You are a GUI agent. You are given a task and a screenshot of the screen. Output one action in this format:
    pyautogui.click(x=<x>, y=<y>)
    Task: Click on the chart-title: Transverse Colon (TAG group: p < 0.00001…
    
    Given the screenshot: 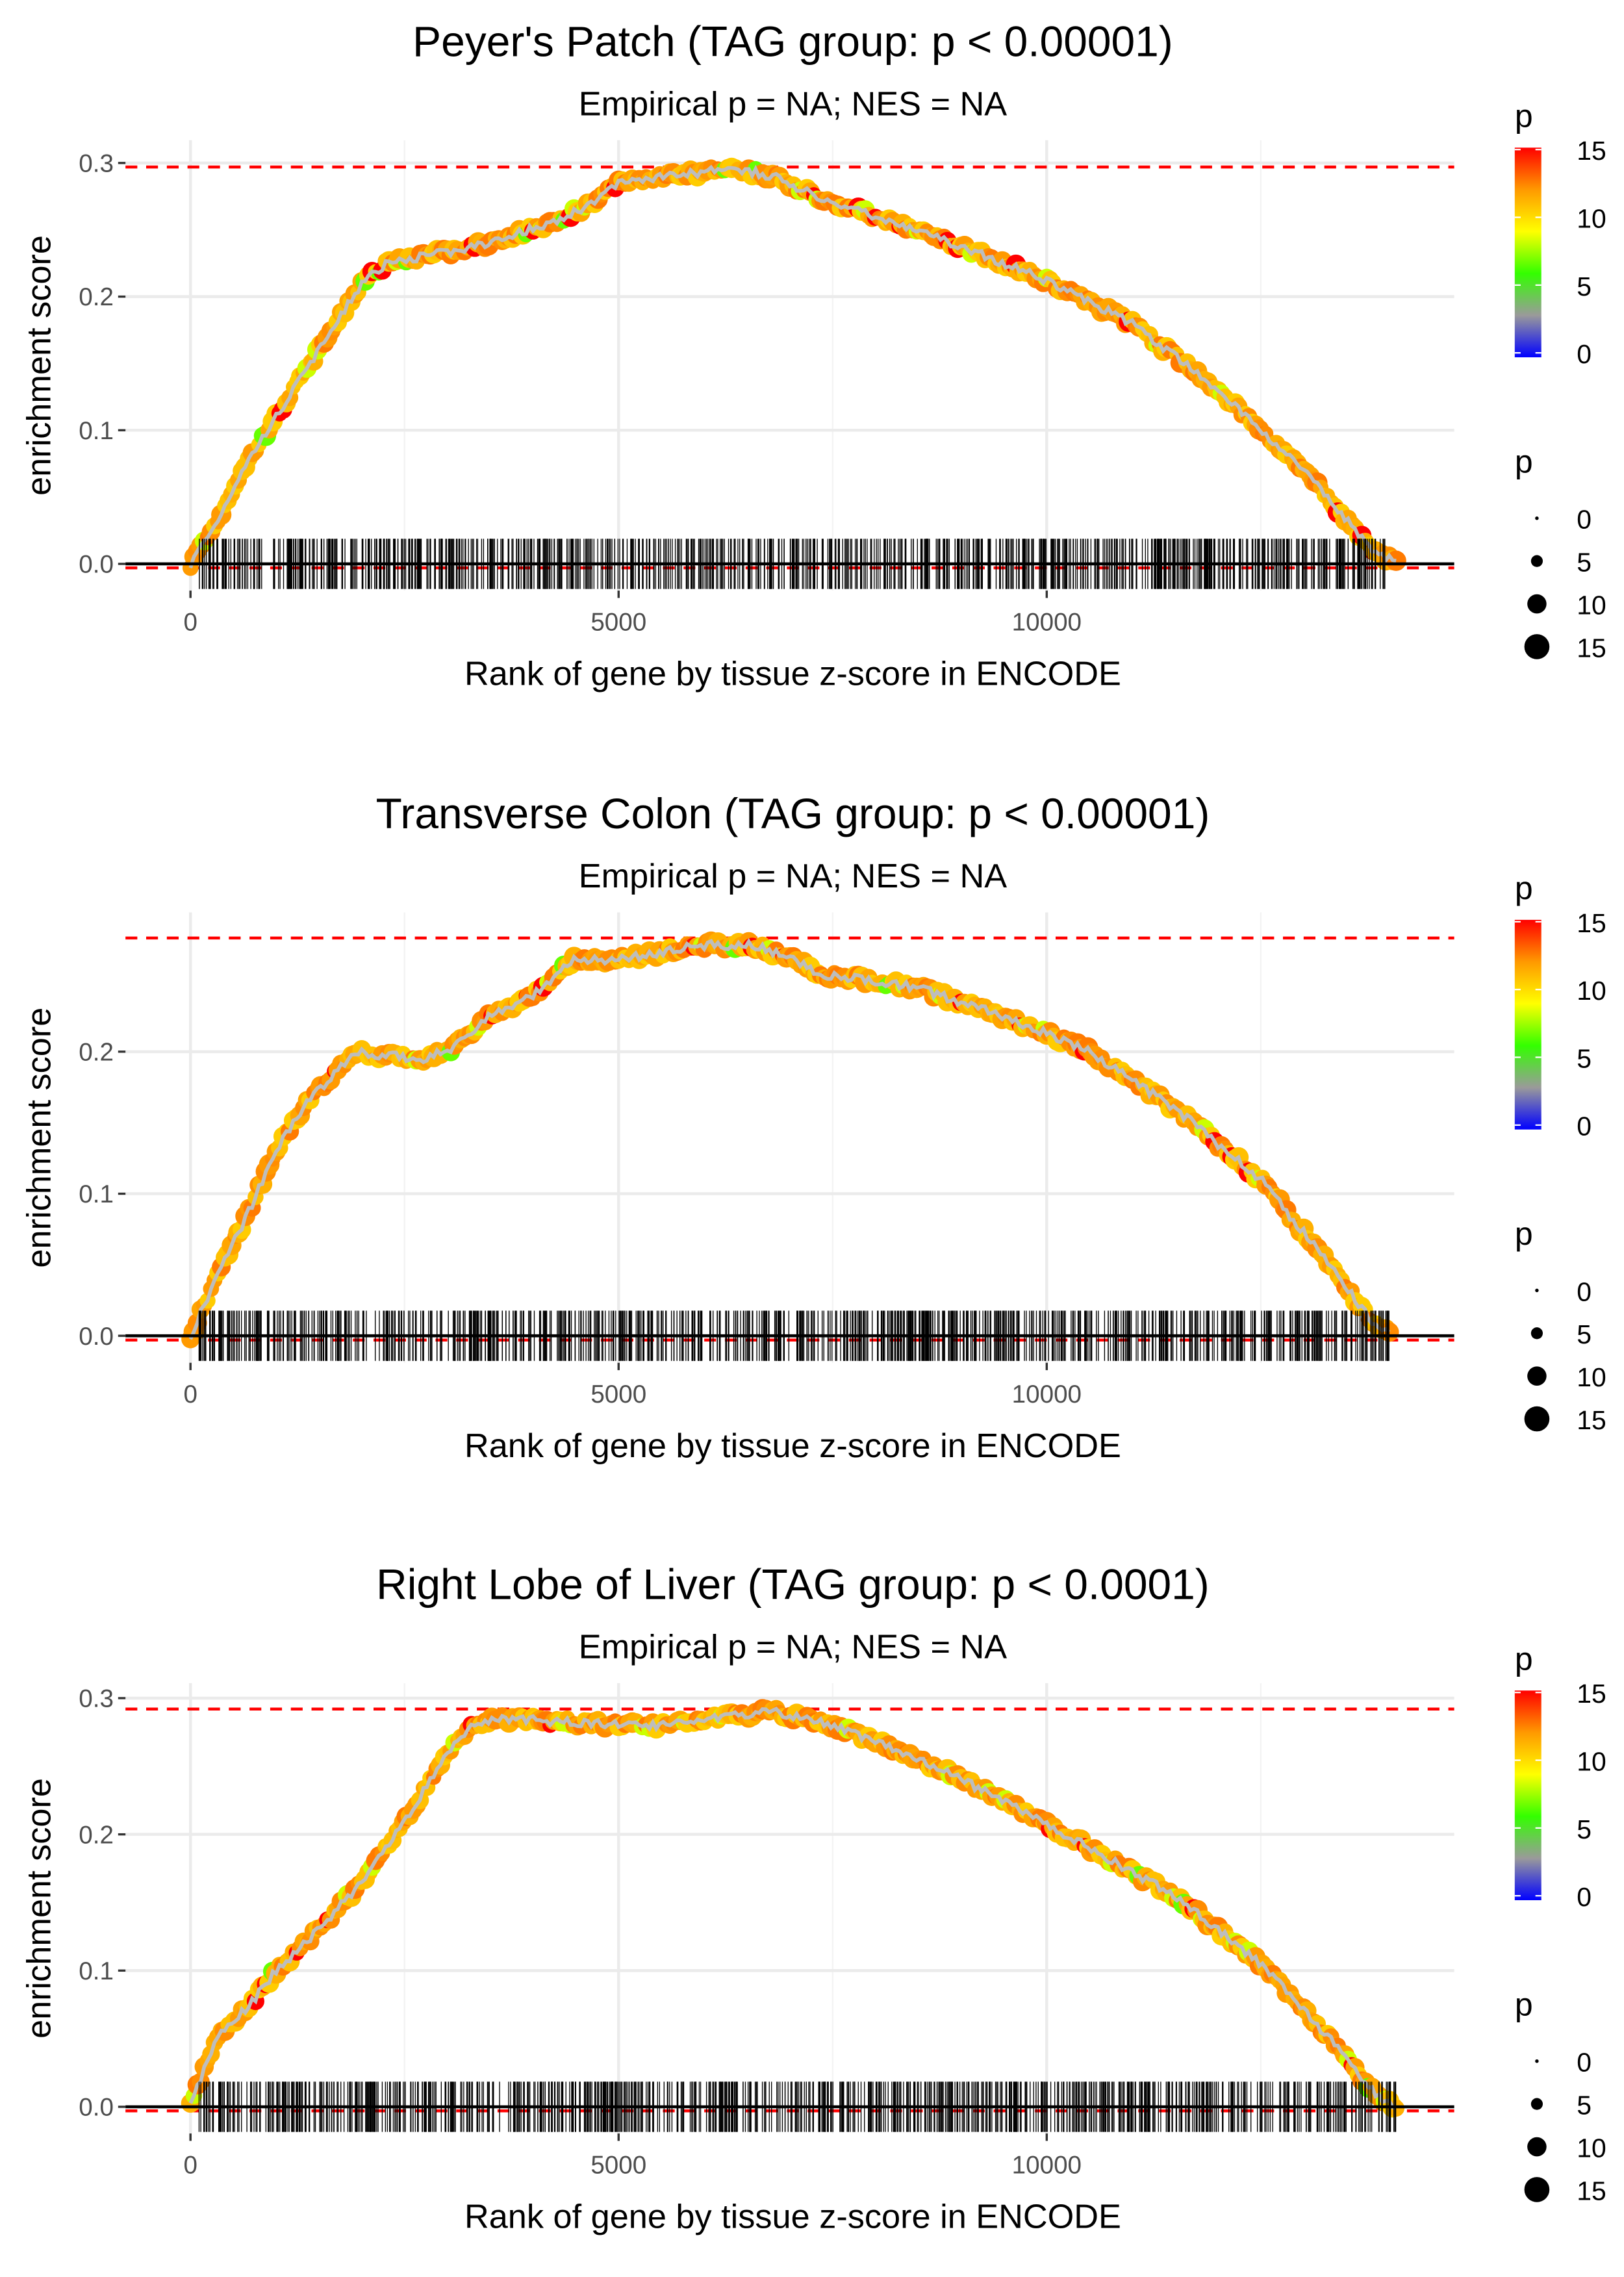 What is the action you would take?
    pyautogui.click(x=793, y=813)
    